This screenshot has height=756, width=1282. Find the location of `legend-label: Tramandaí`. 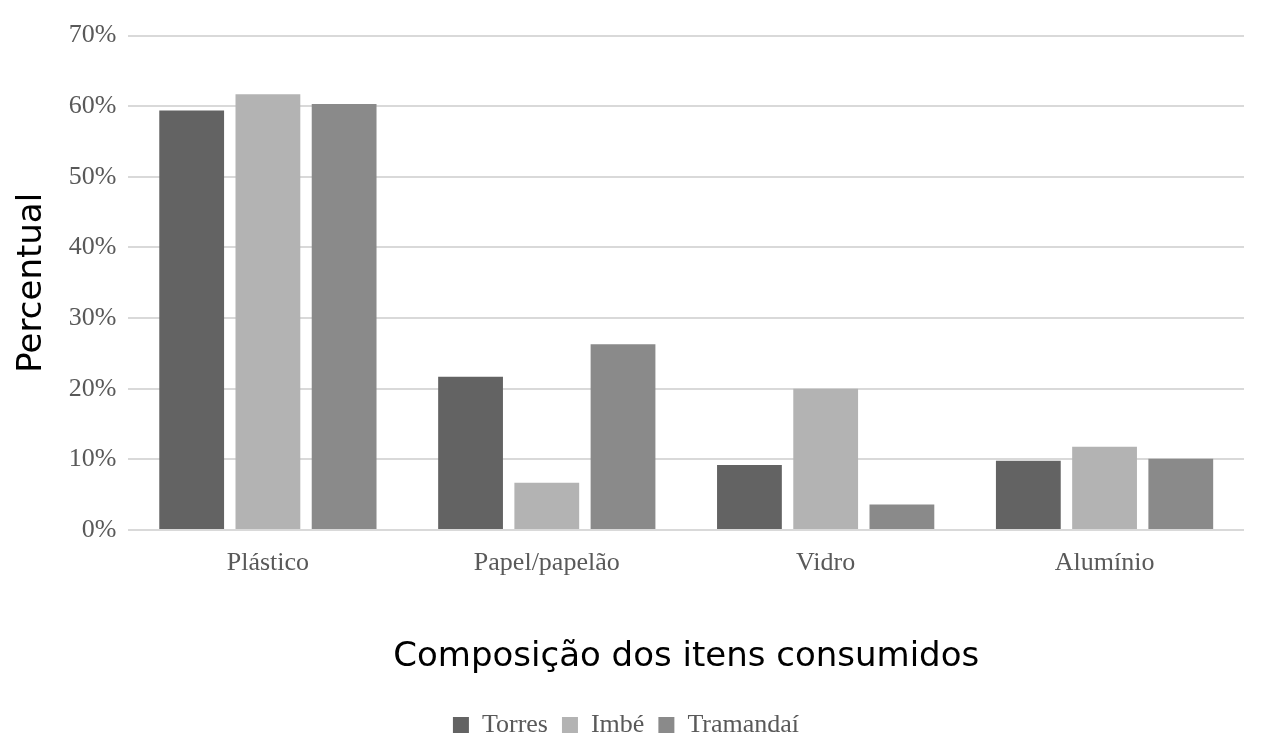

legend-label: Tramandaí is located at coordinates (743, 723).